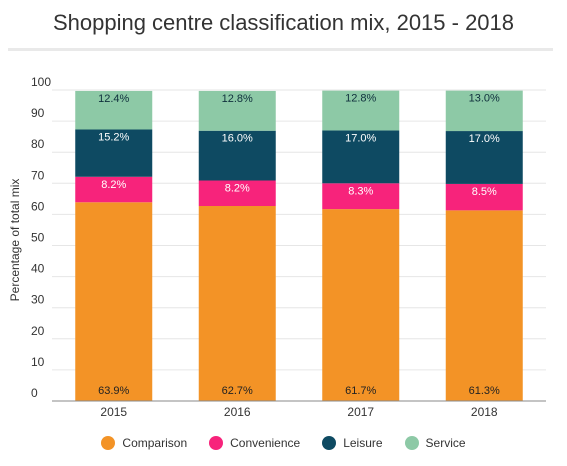 The height and width of the screenshot is (466, 567). Describe the element at coordinates (445, 443) in the screenshot. I see `legend-label: Service` at that location.